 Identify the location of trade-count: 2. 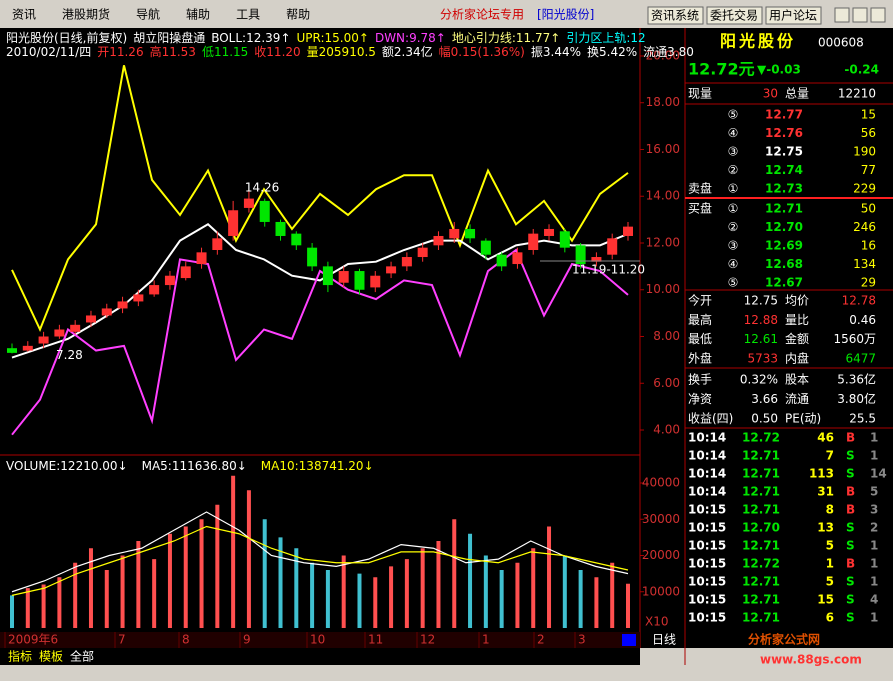
(874, 528).